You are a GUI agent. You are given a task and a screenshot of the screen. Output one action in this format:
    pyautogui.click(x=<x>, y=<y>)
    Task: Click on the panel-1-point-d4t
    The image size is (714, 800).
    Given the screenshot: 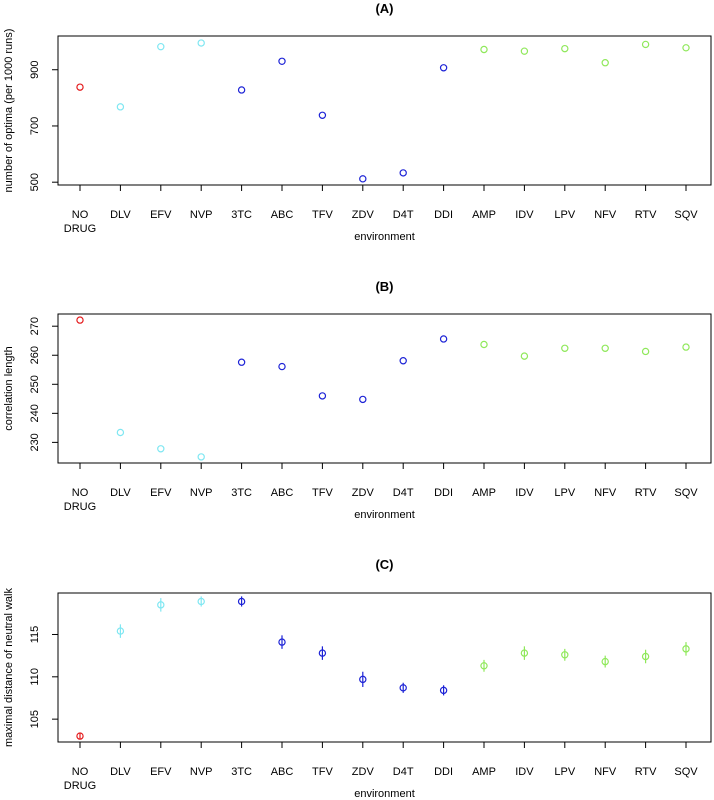 What is the action you would take?
    pyautogui.click(x=403, y=173)
    